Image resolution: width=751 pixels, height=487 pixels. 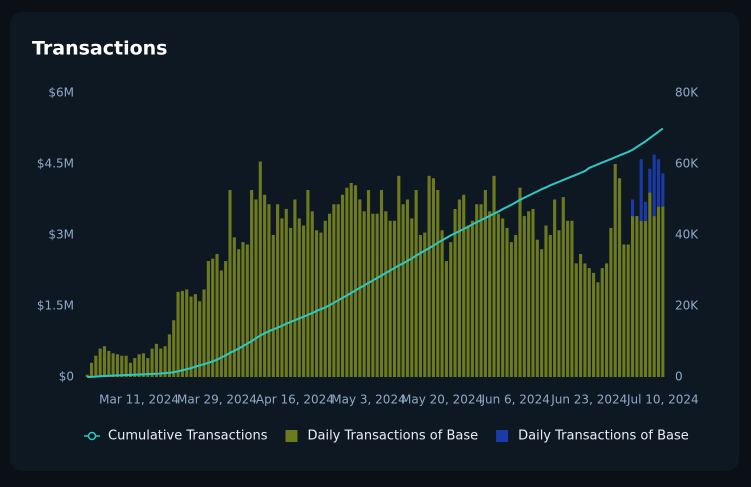 I want to click on x-tick-label: May 3, 2024, so click(x=368, y=400).